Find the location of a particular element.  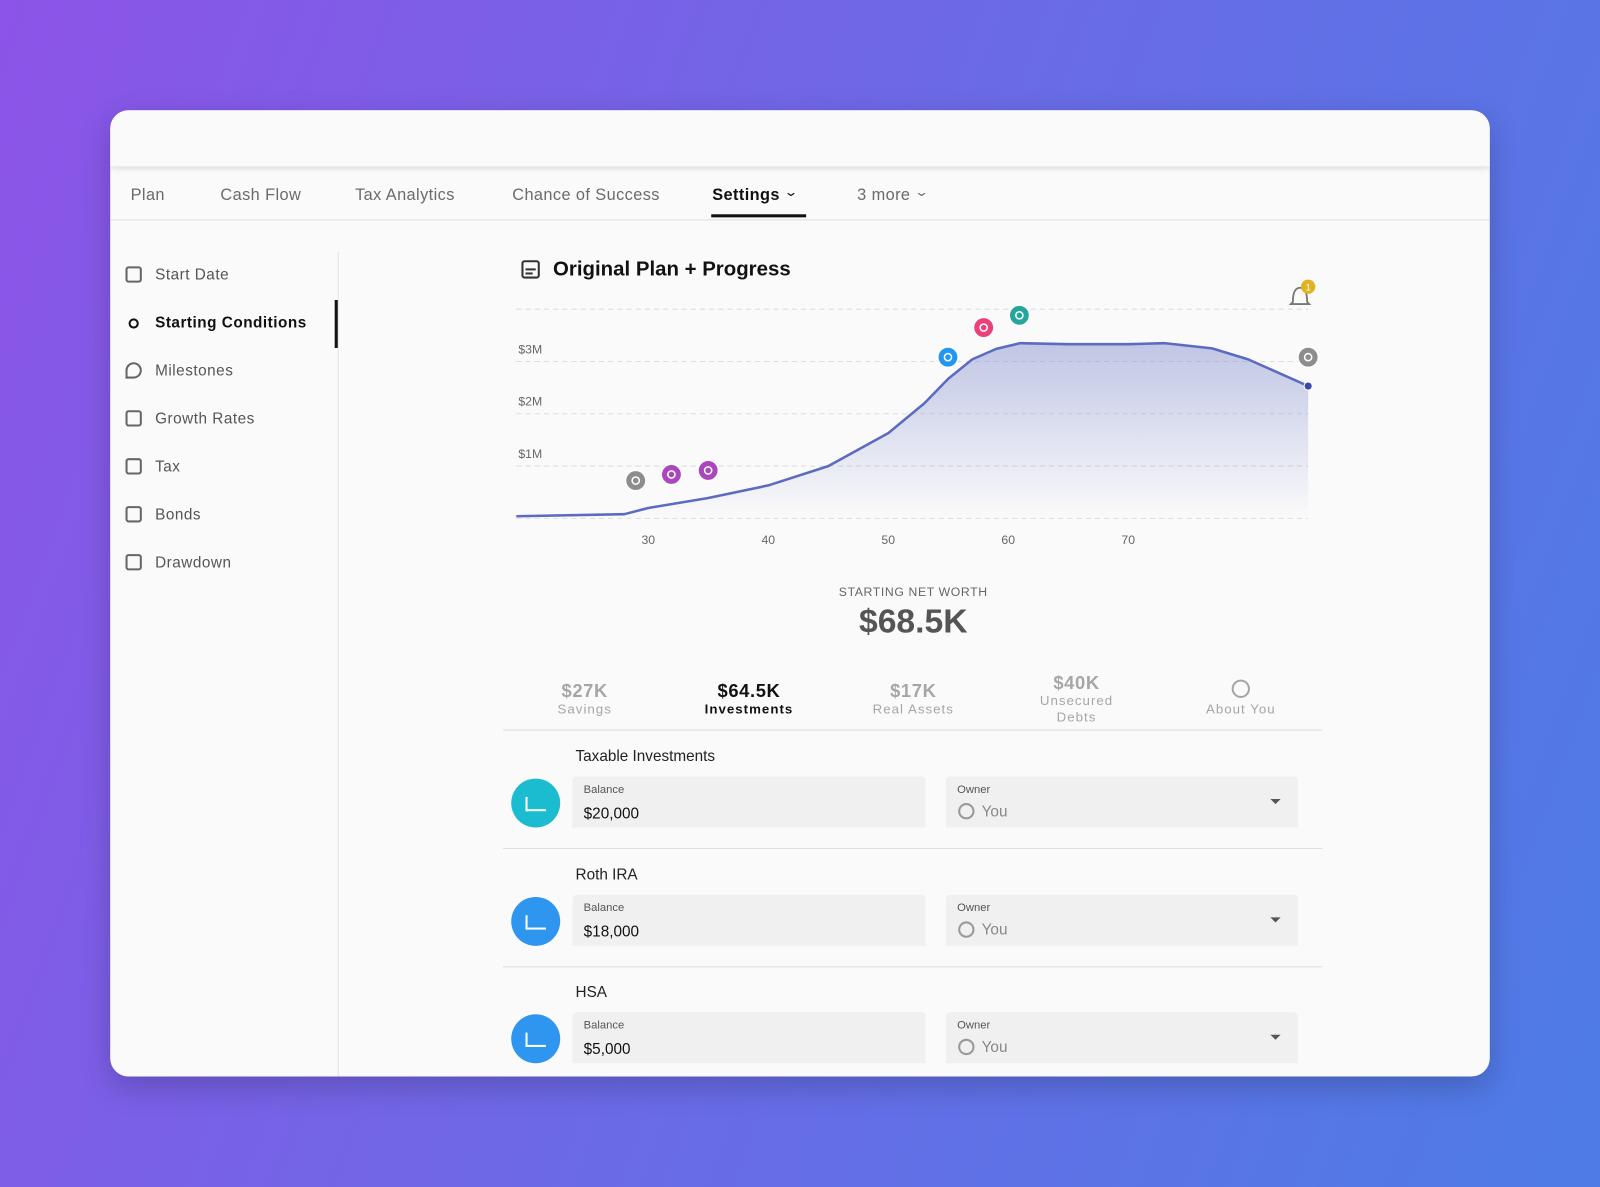

category-value: $17K is located at coordinates (913, 691).